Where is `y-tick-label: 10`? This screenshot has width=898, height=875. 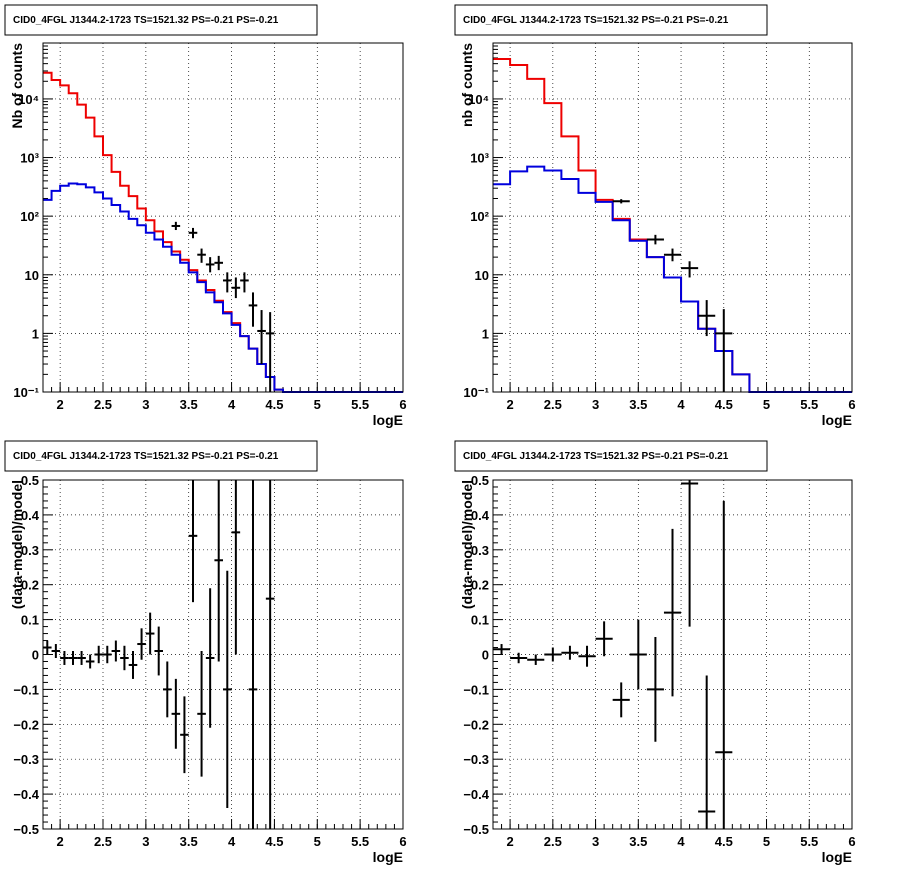 y-tick-label: 10 is located at coordinates (482, 275).